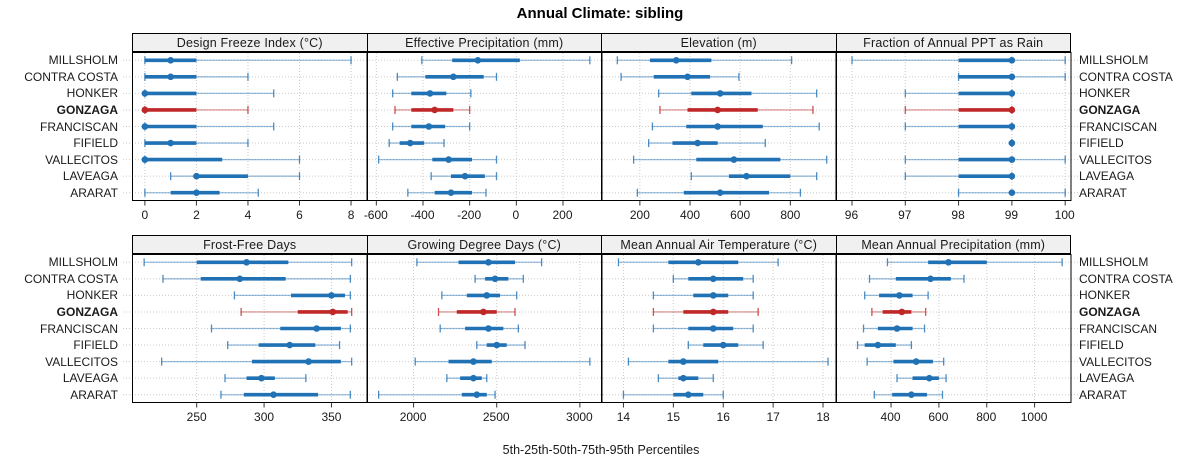  I want to click on panel-header: Growing Degree Days (°C), so click(484, 244).